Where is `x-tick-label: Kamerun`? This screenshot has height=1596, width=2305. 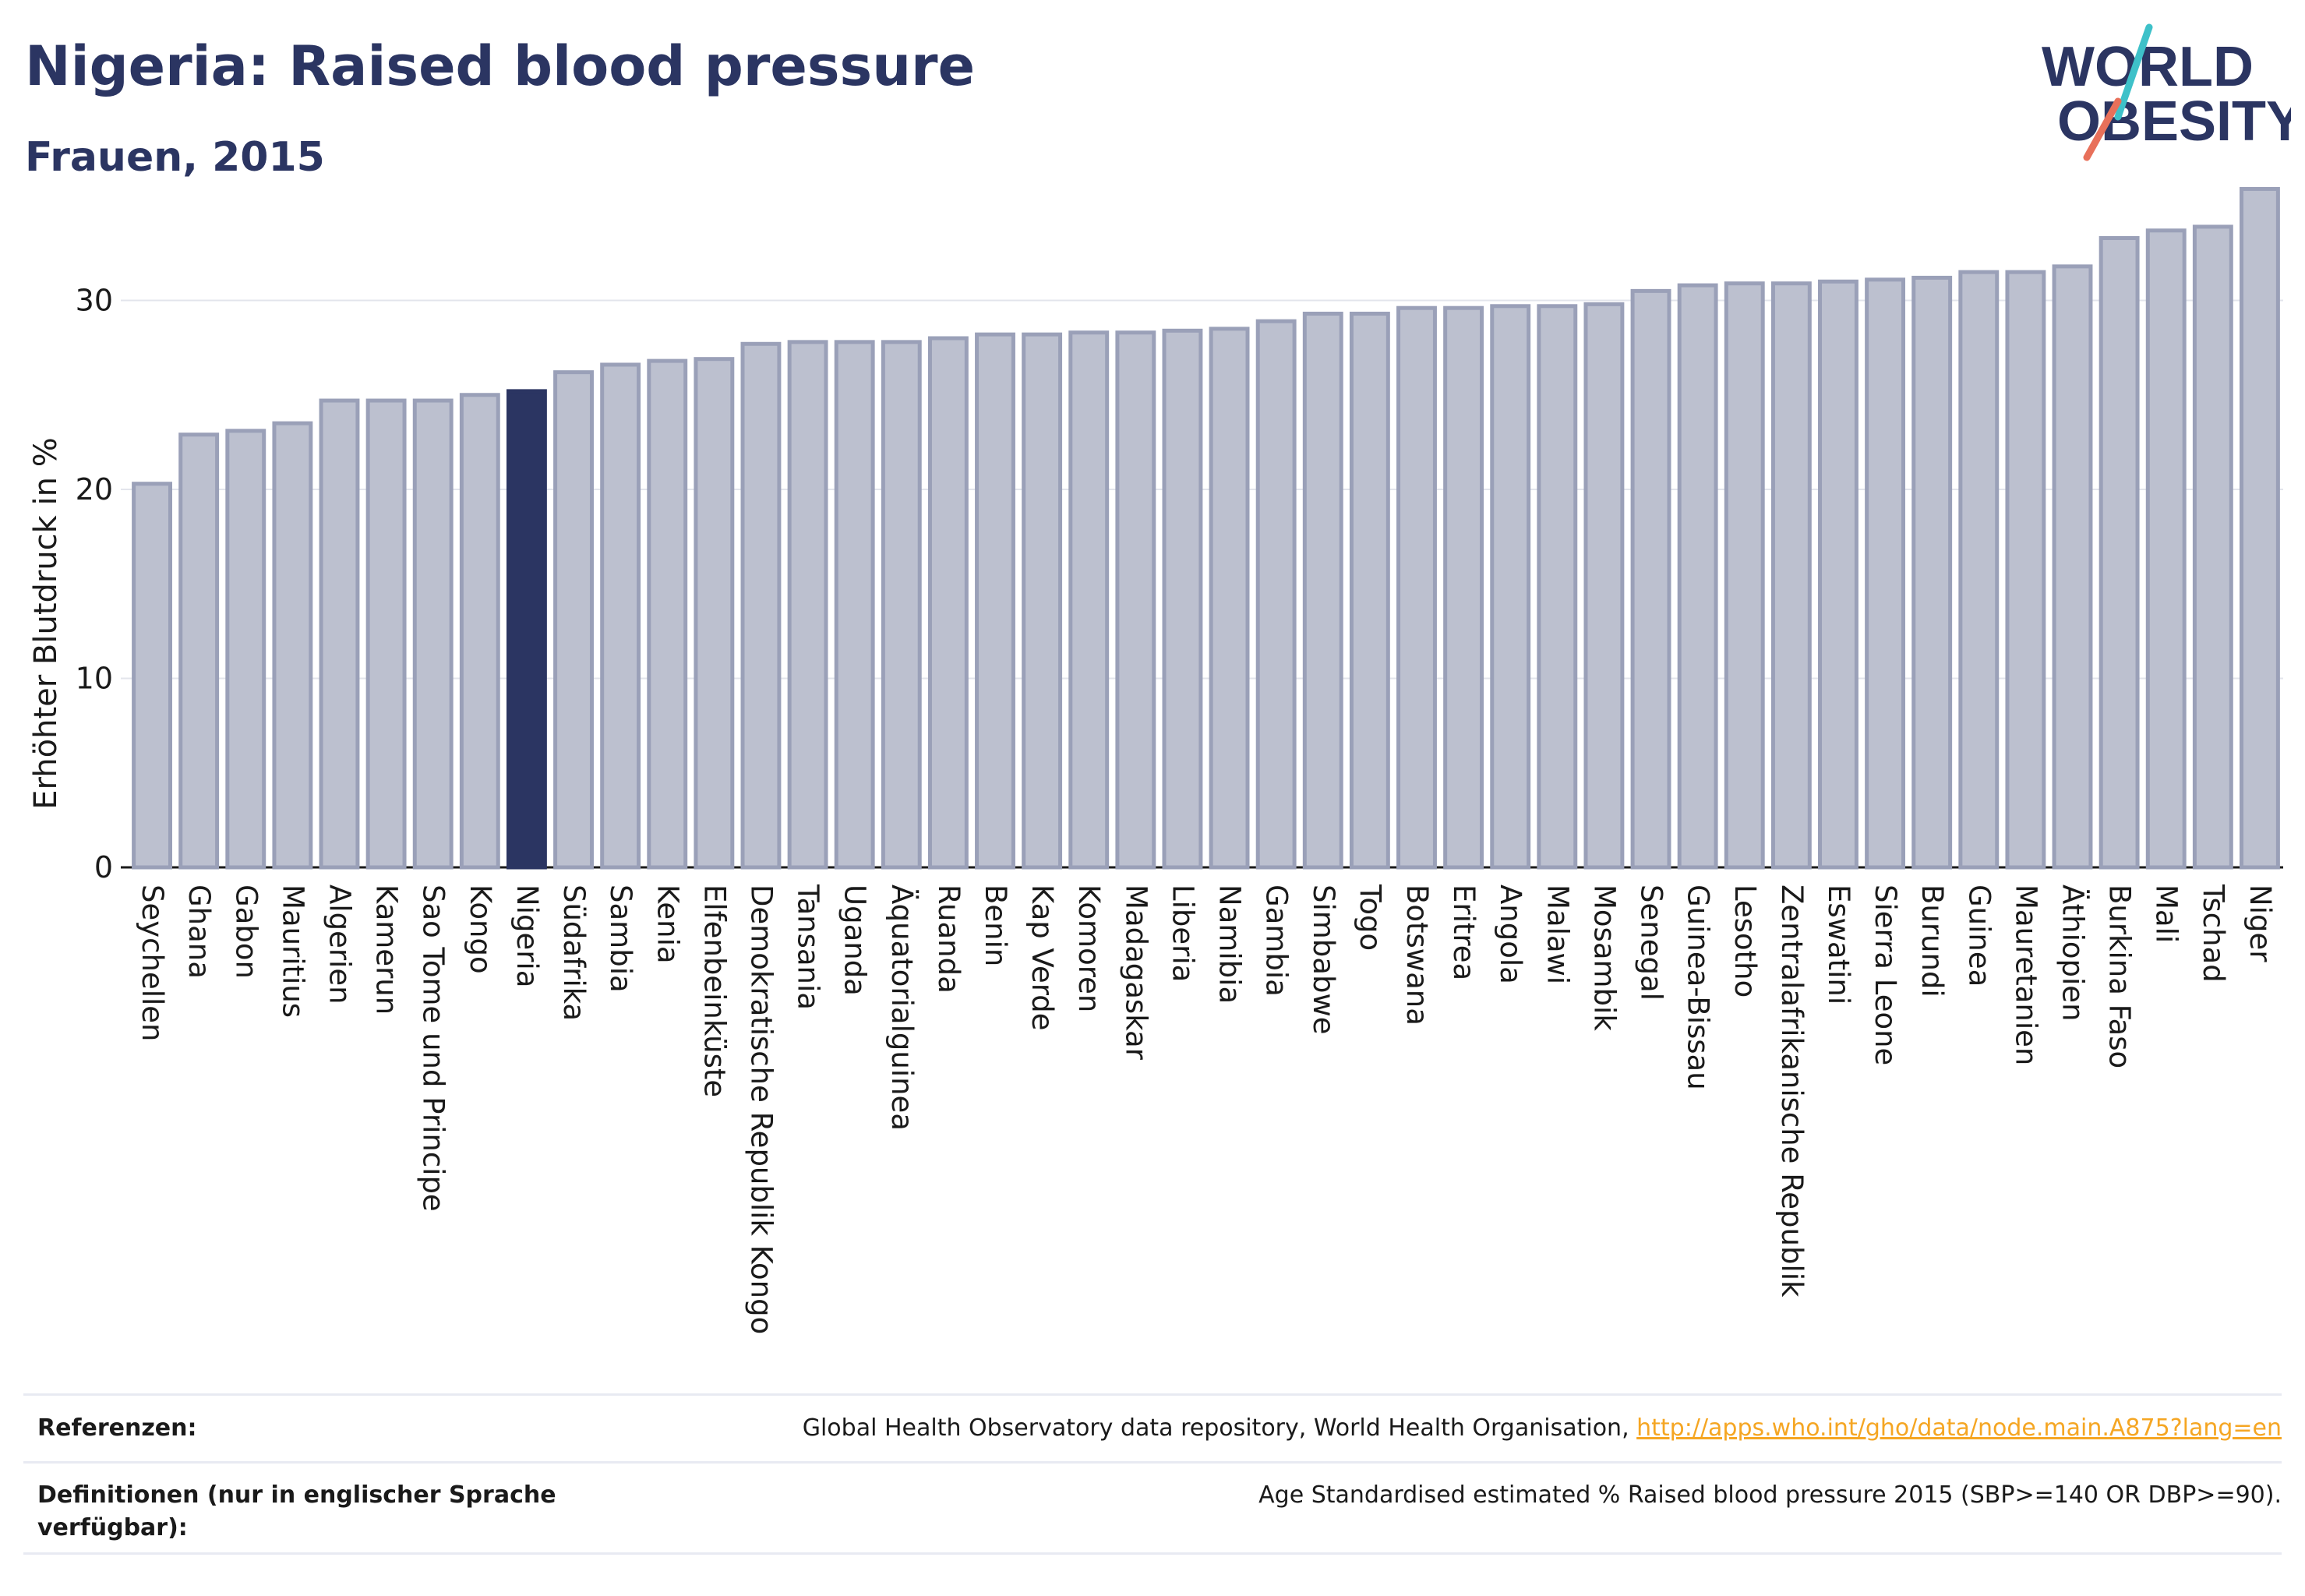
x-tick-label: Kamerun is located at coordinates (387, 950).